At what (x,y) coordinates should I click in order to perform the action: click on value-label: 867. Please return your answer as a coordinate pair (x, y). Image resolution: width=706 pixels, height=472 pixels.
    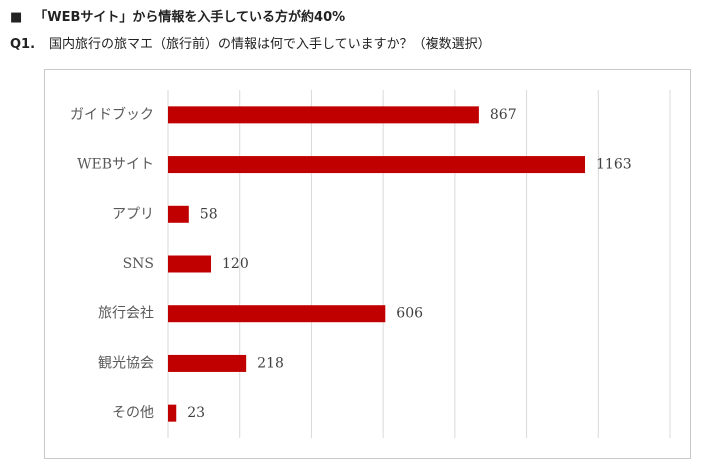
    Looking at the image, I should click on (503, 115).